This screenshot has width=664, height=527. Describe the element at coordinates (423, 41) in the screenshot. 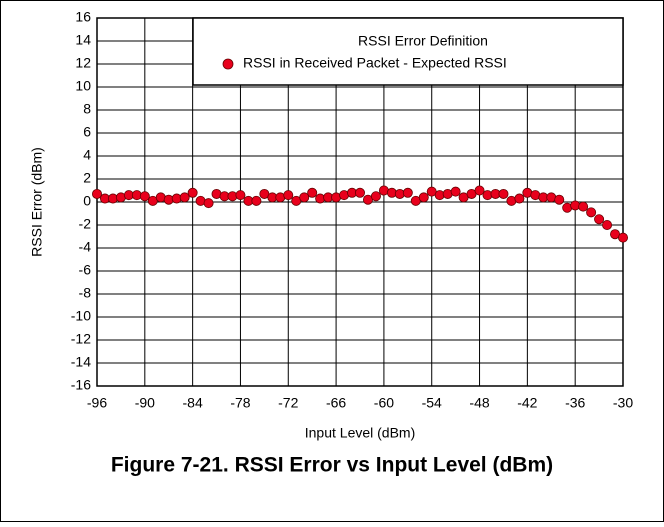

I see `legend-title: RSSI Error Definition` at that location.